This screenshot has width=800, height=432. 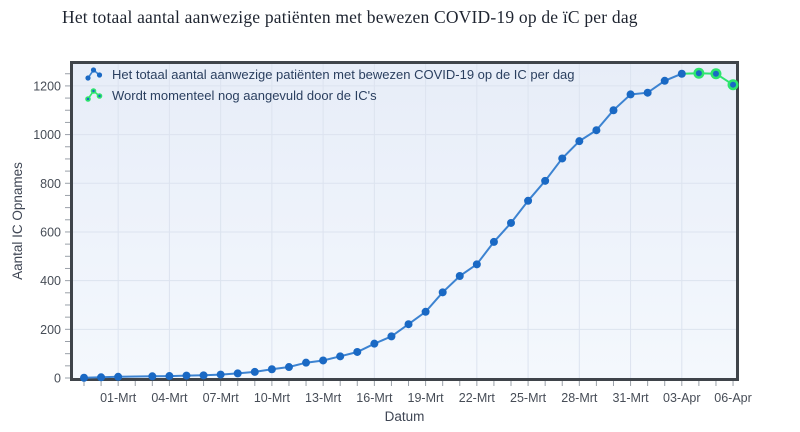 What do you see at coordinates (374, 398) in the screenshot?
I see `x-tick-label: 16-Mrt` at bounding box center [374, 398].